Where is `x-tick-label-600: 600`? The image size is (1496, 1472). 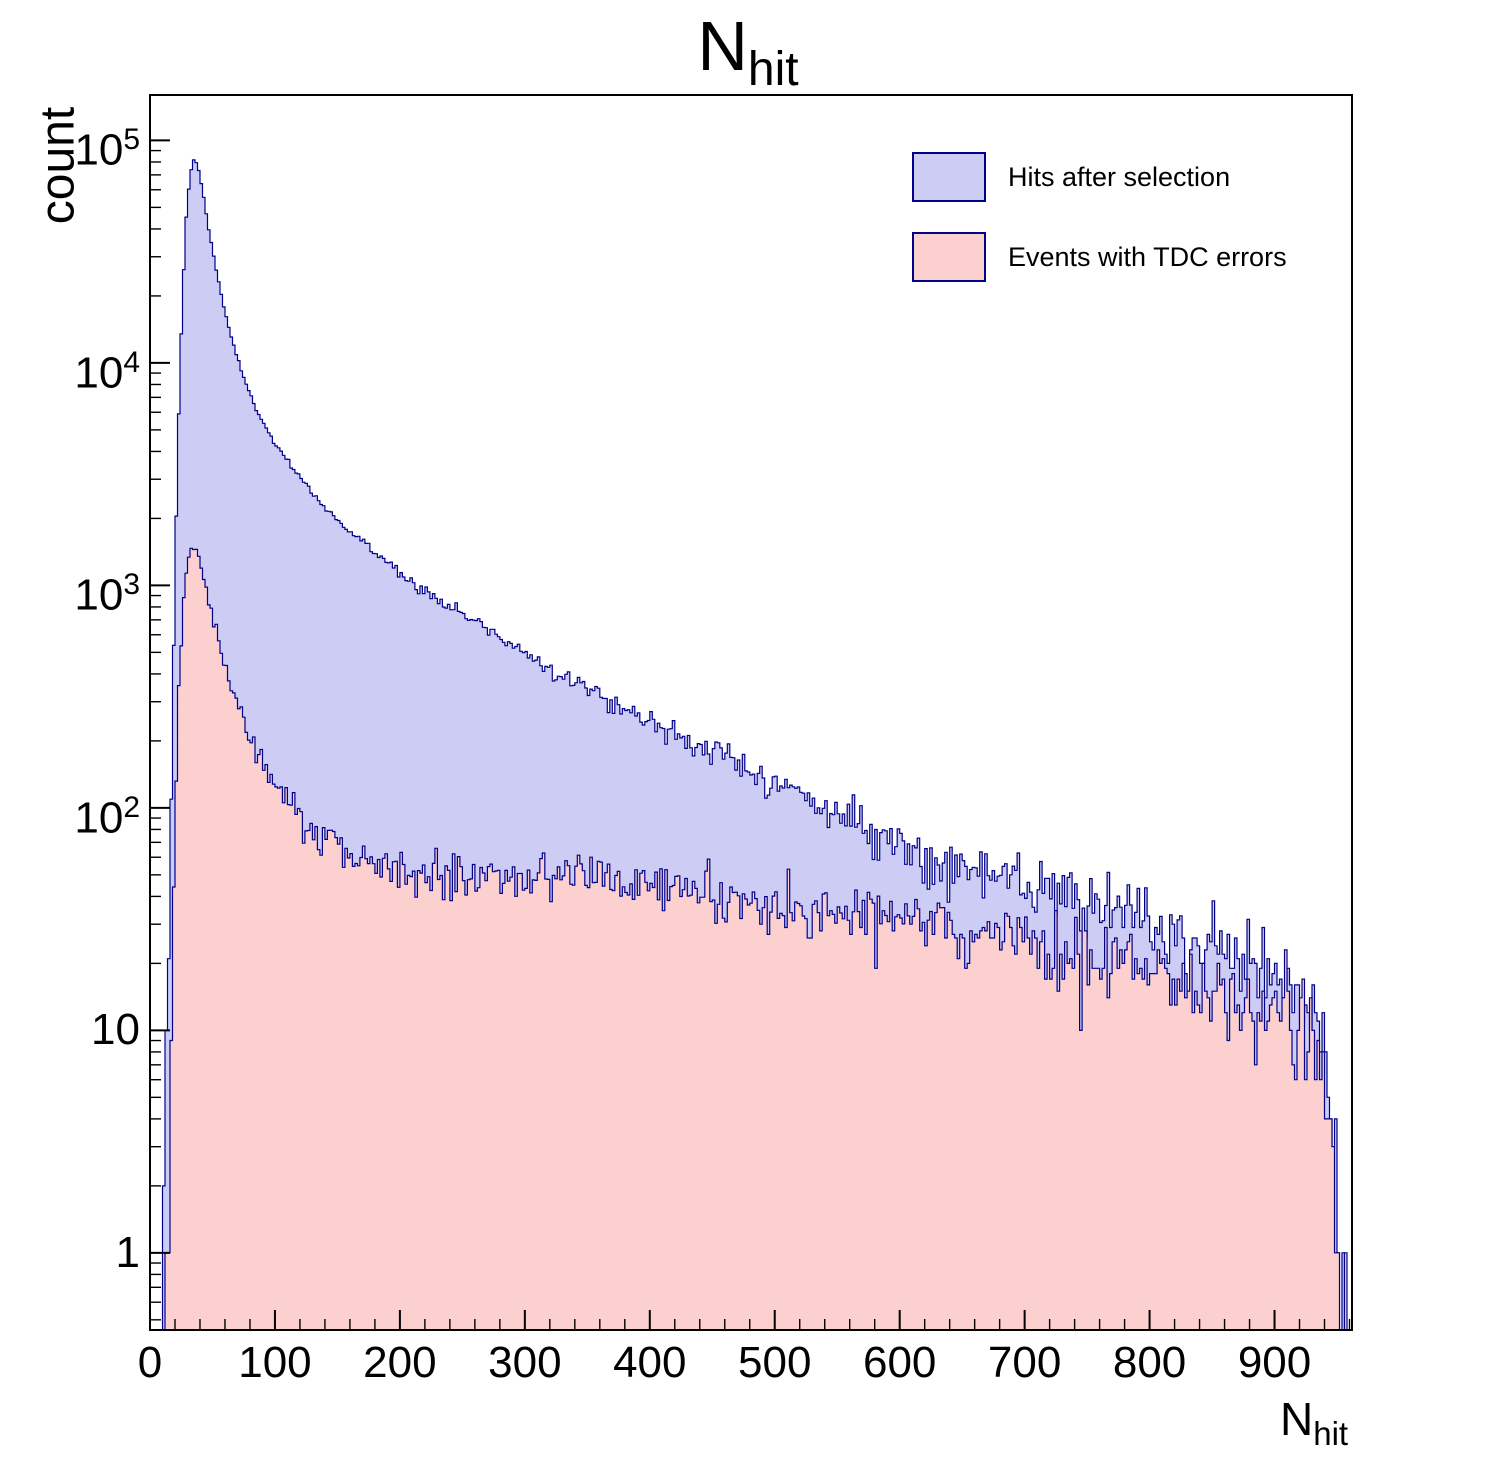 x-tick-label-600: 600 is located at coordinates (899, 1362).